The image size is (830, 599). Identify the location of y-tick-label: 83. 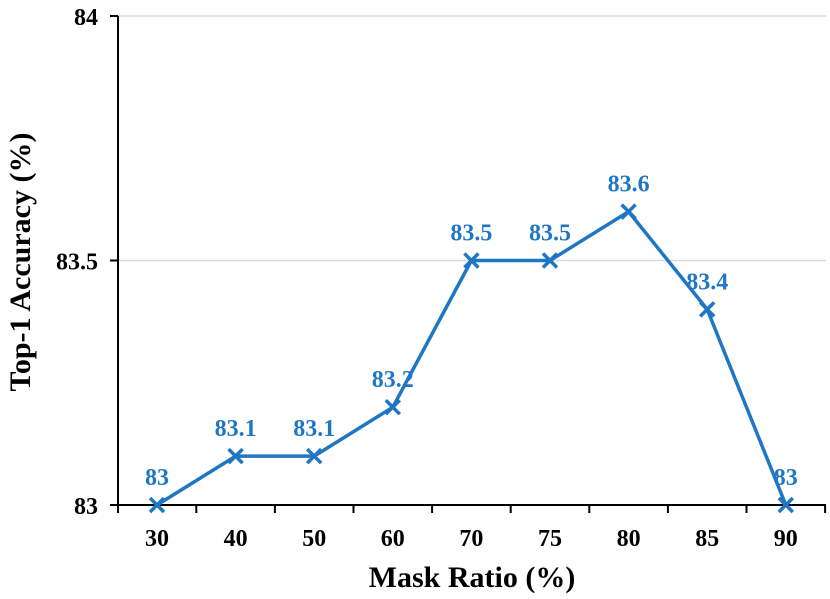
(86, 507).